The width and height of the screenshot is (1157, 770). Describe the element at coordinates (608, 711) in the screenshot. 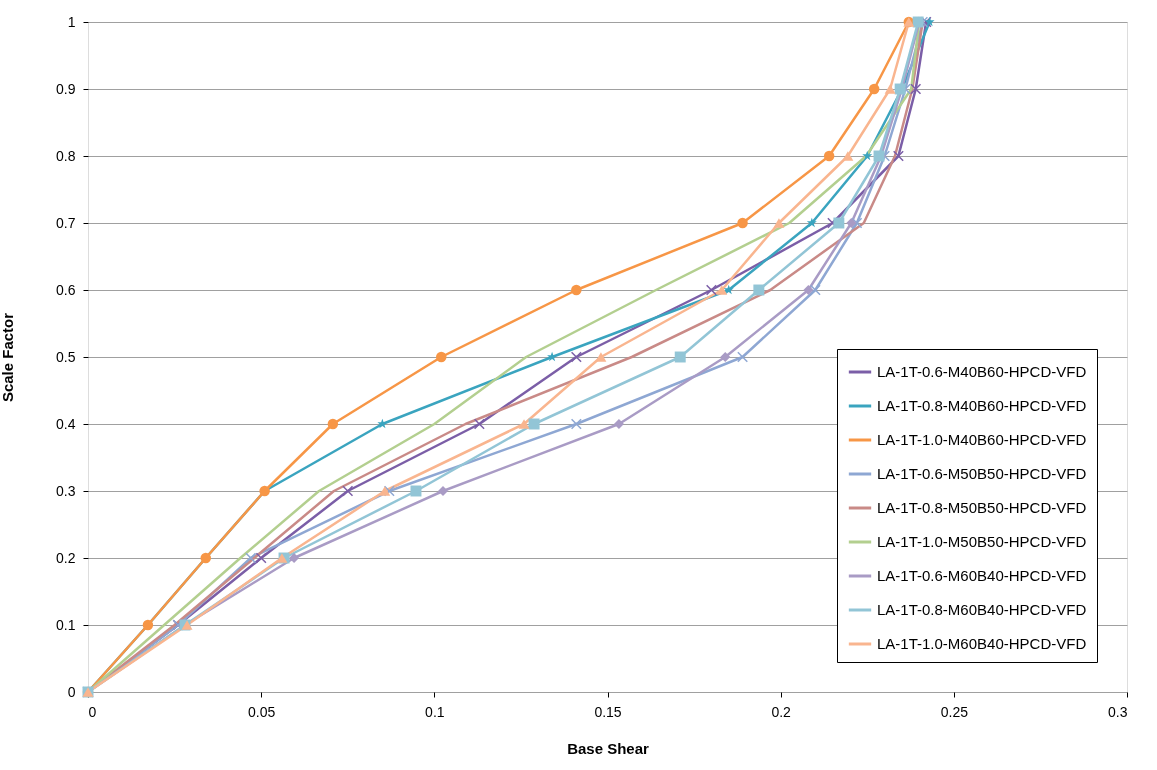

I see `x-tick-label: 0.15` at that location.